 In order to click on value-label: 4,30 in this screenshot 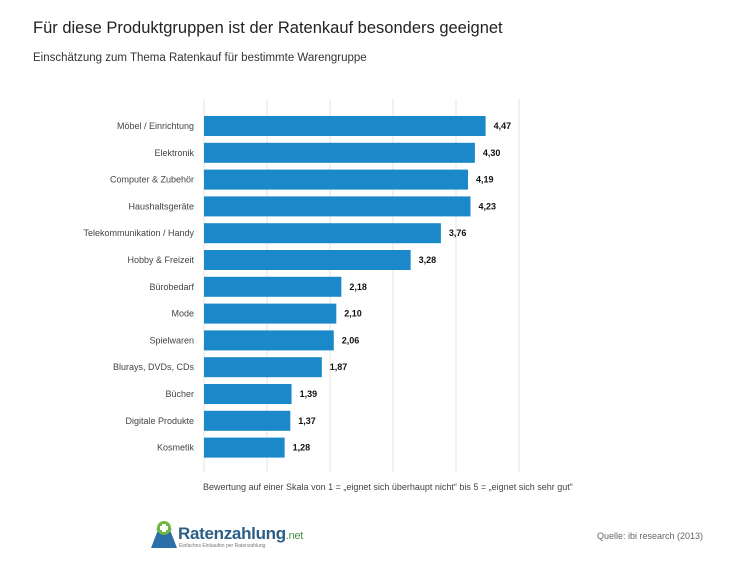, I will do `click(492, 153)`.